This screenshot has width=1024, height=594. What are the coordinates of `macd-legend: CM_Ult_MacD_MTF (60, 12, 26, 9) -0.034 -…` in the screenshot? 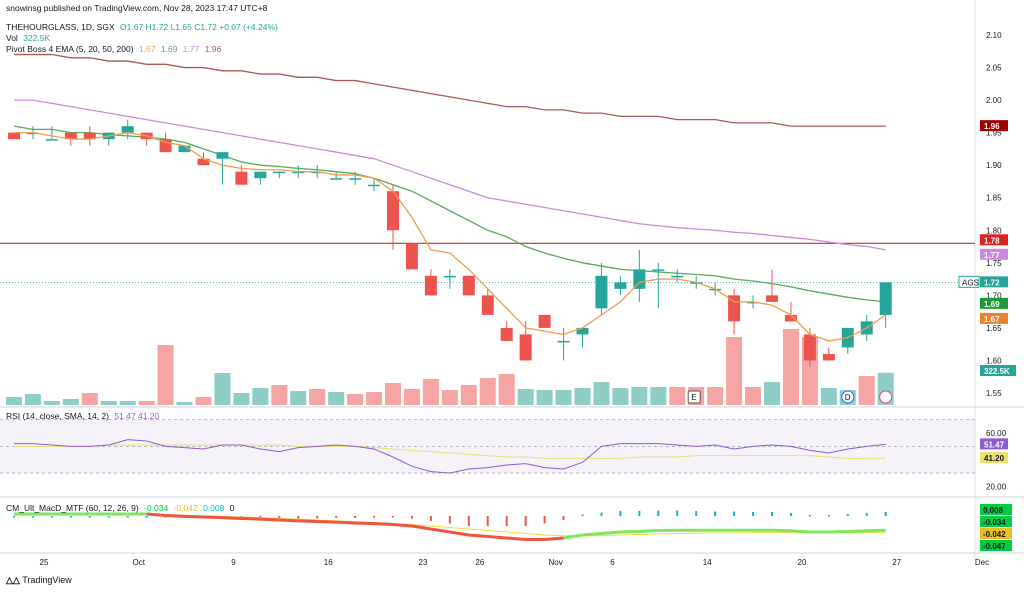 It's located at (121, 508).